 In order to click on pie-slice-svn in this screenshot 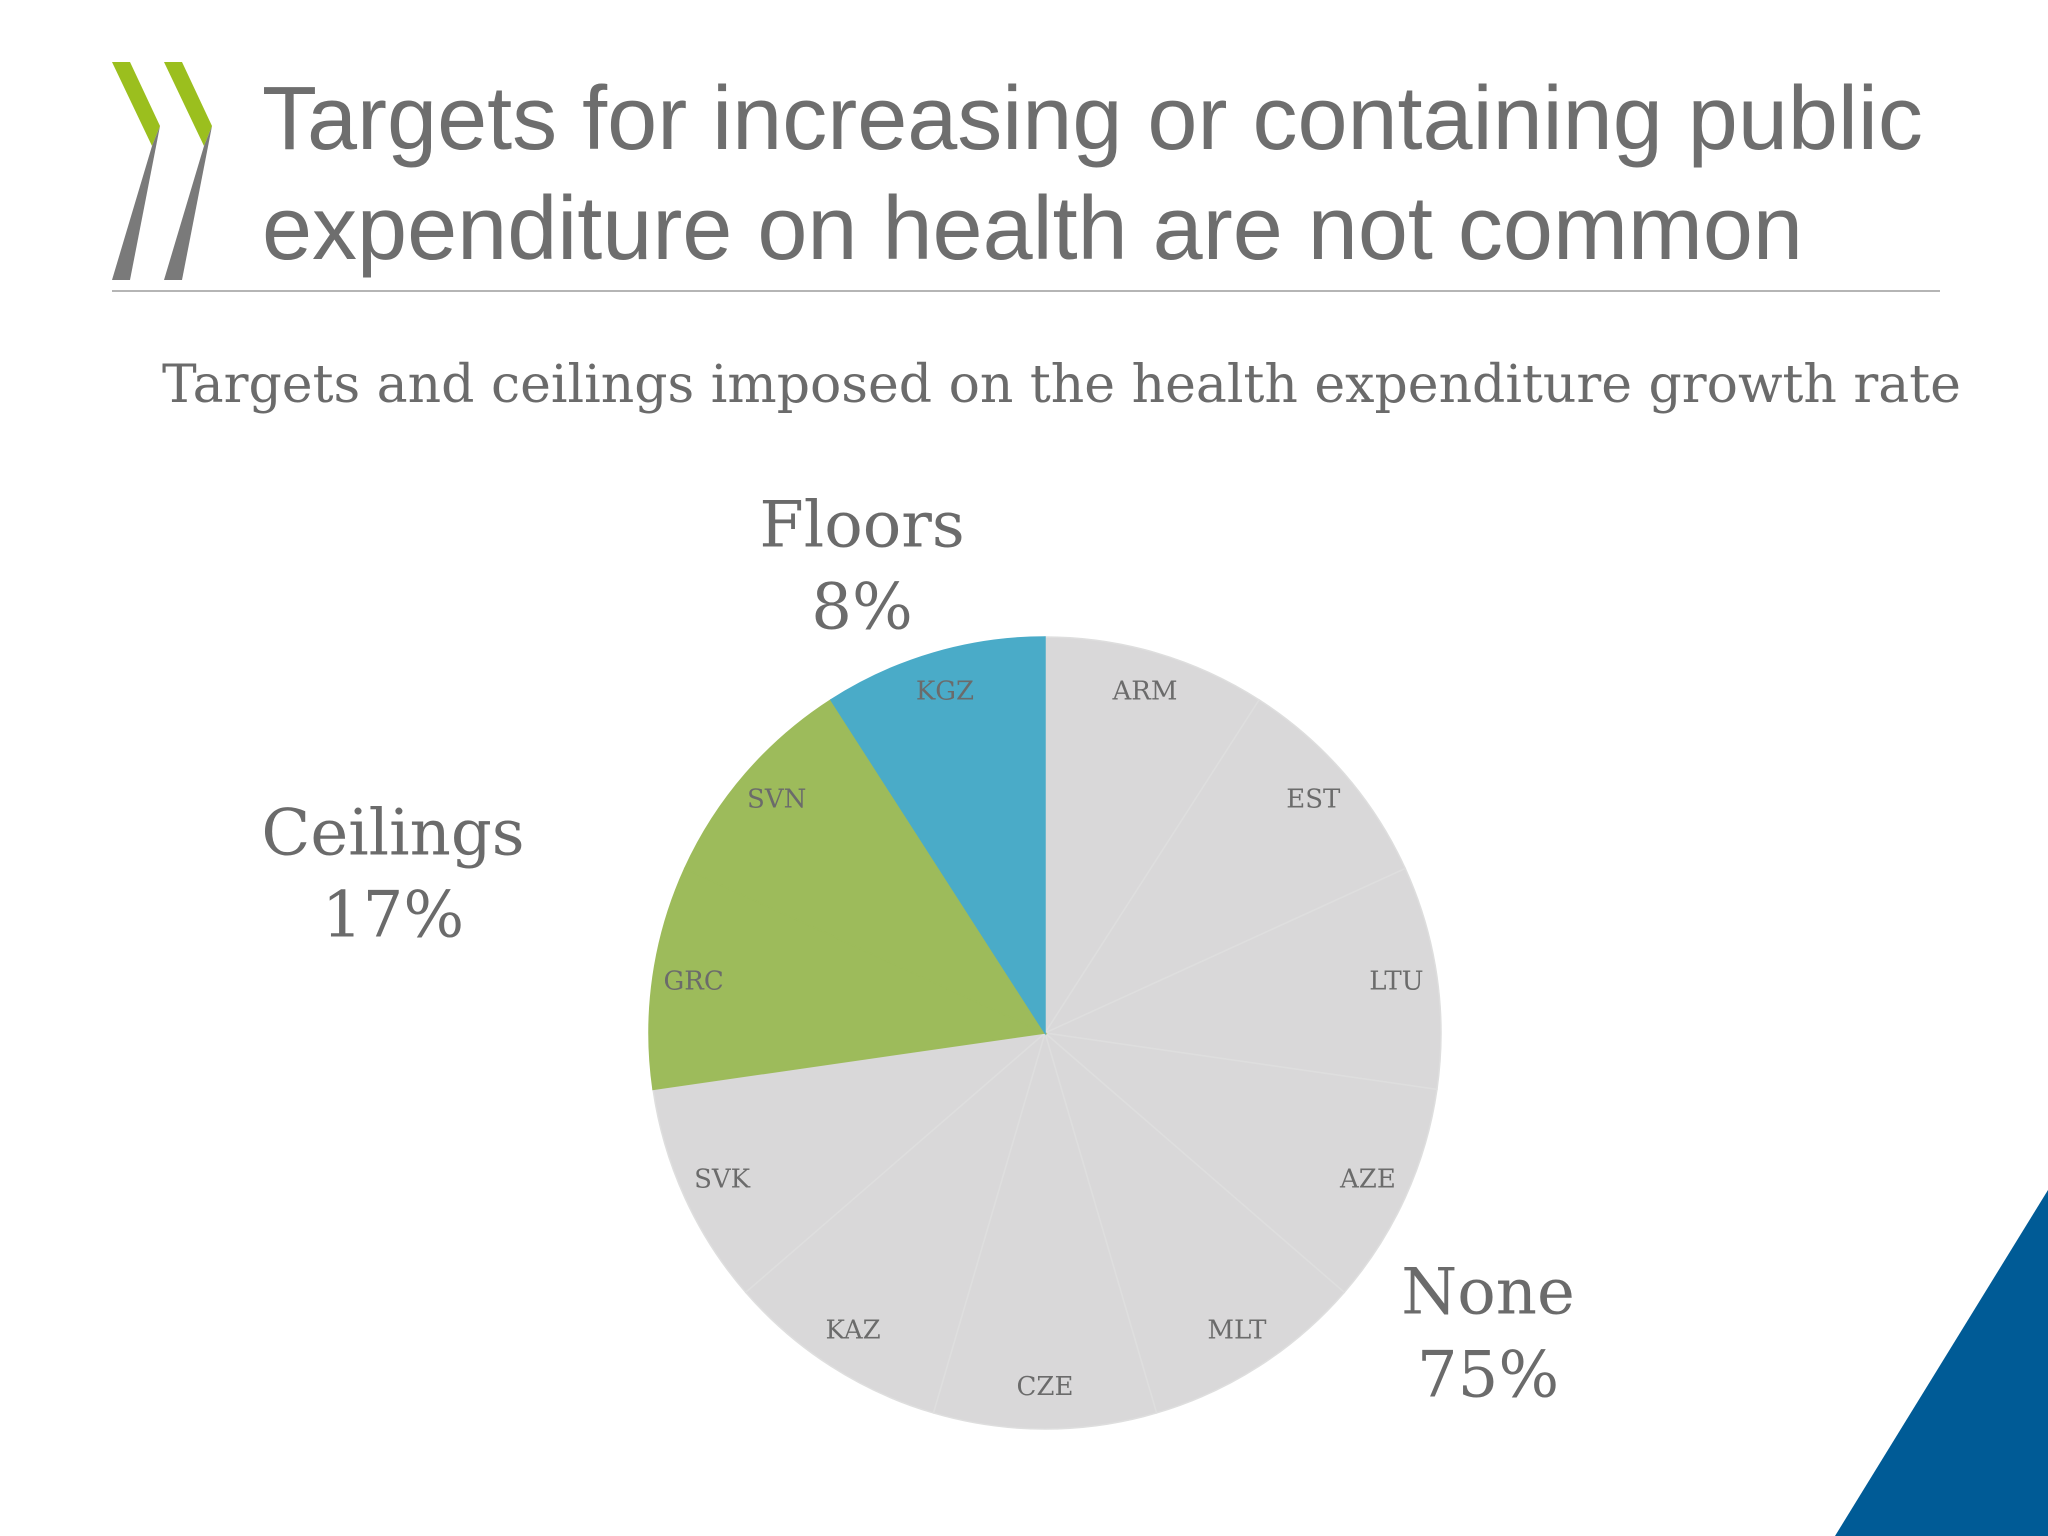, I will do `click(865, 866)`.